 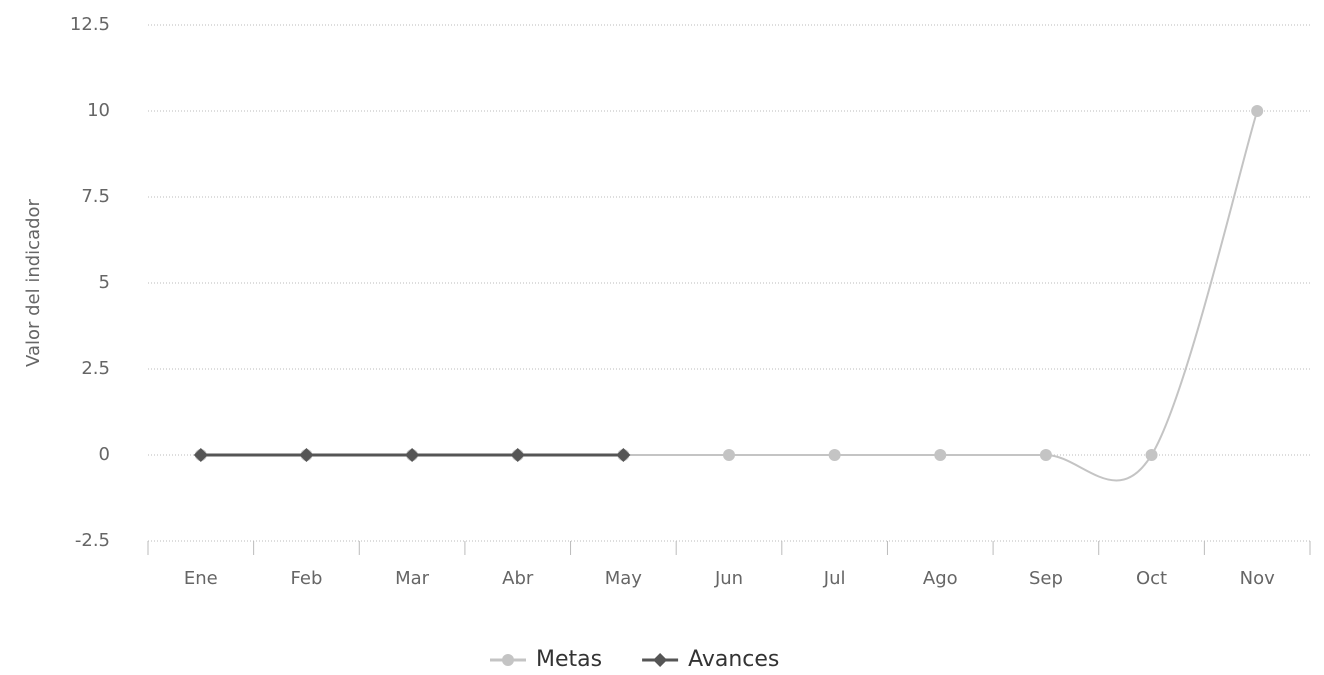 What do you see at coordinates (33, 282) in the screenshot?
I see `y-axis-title: Valor del indicador` at bounding box center [33, 282].